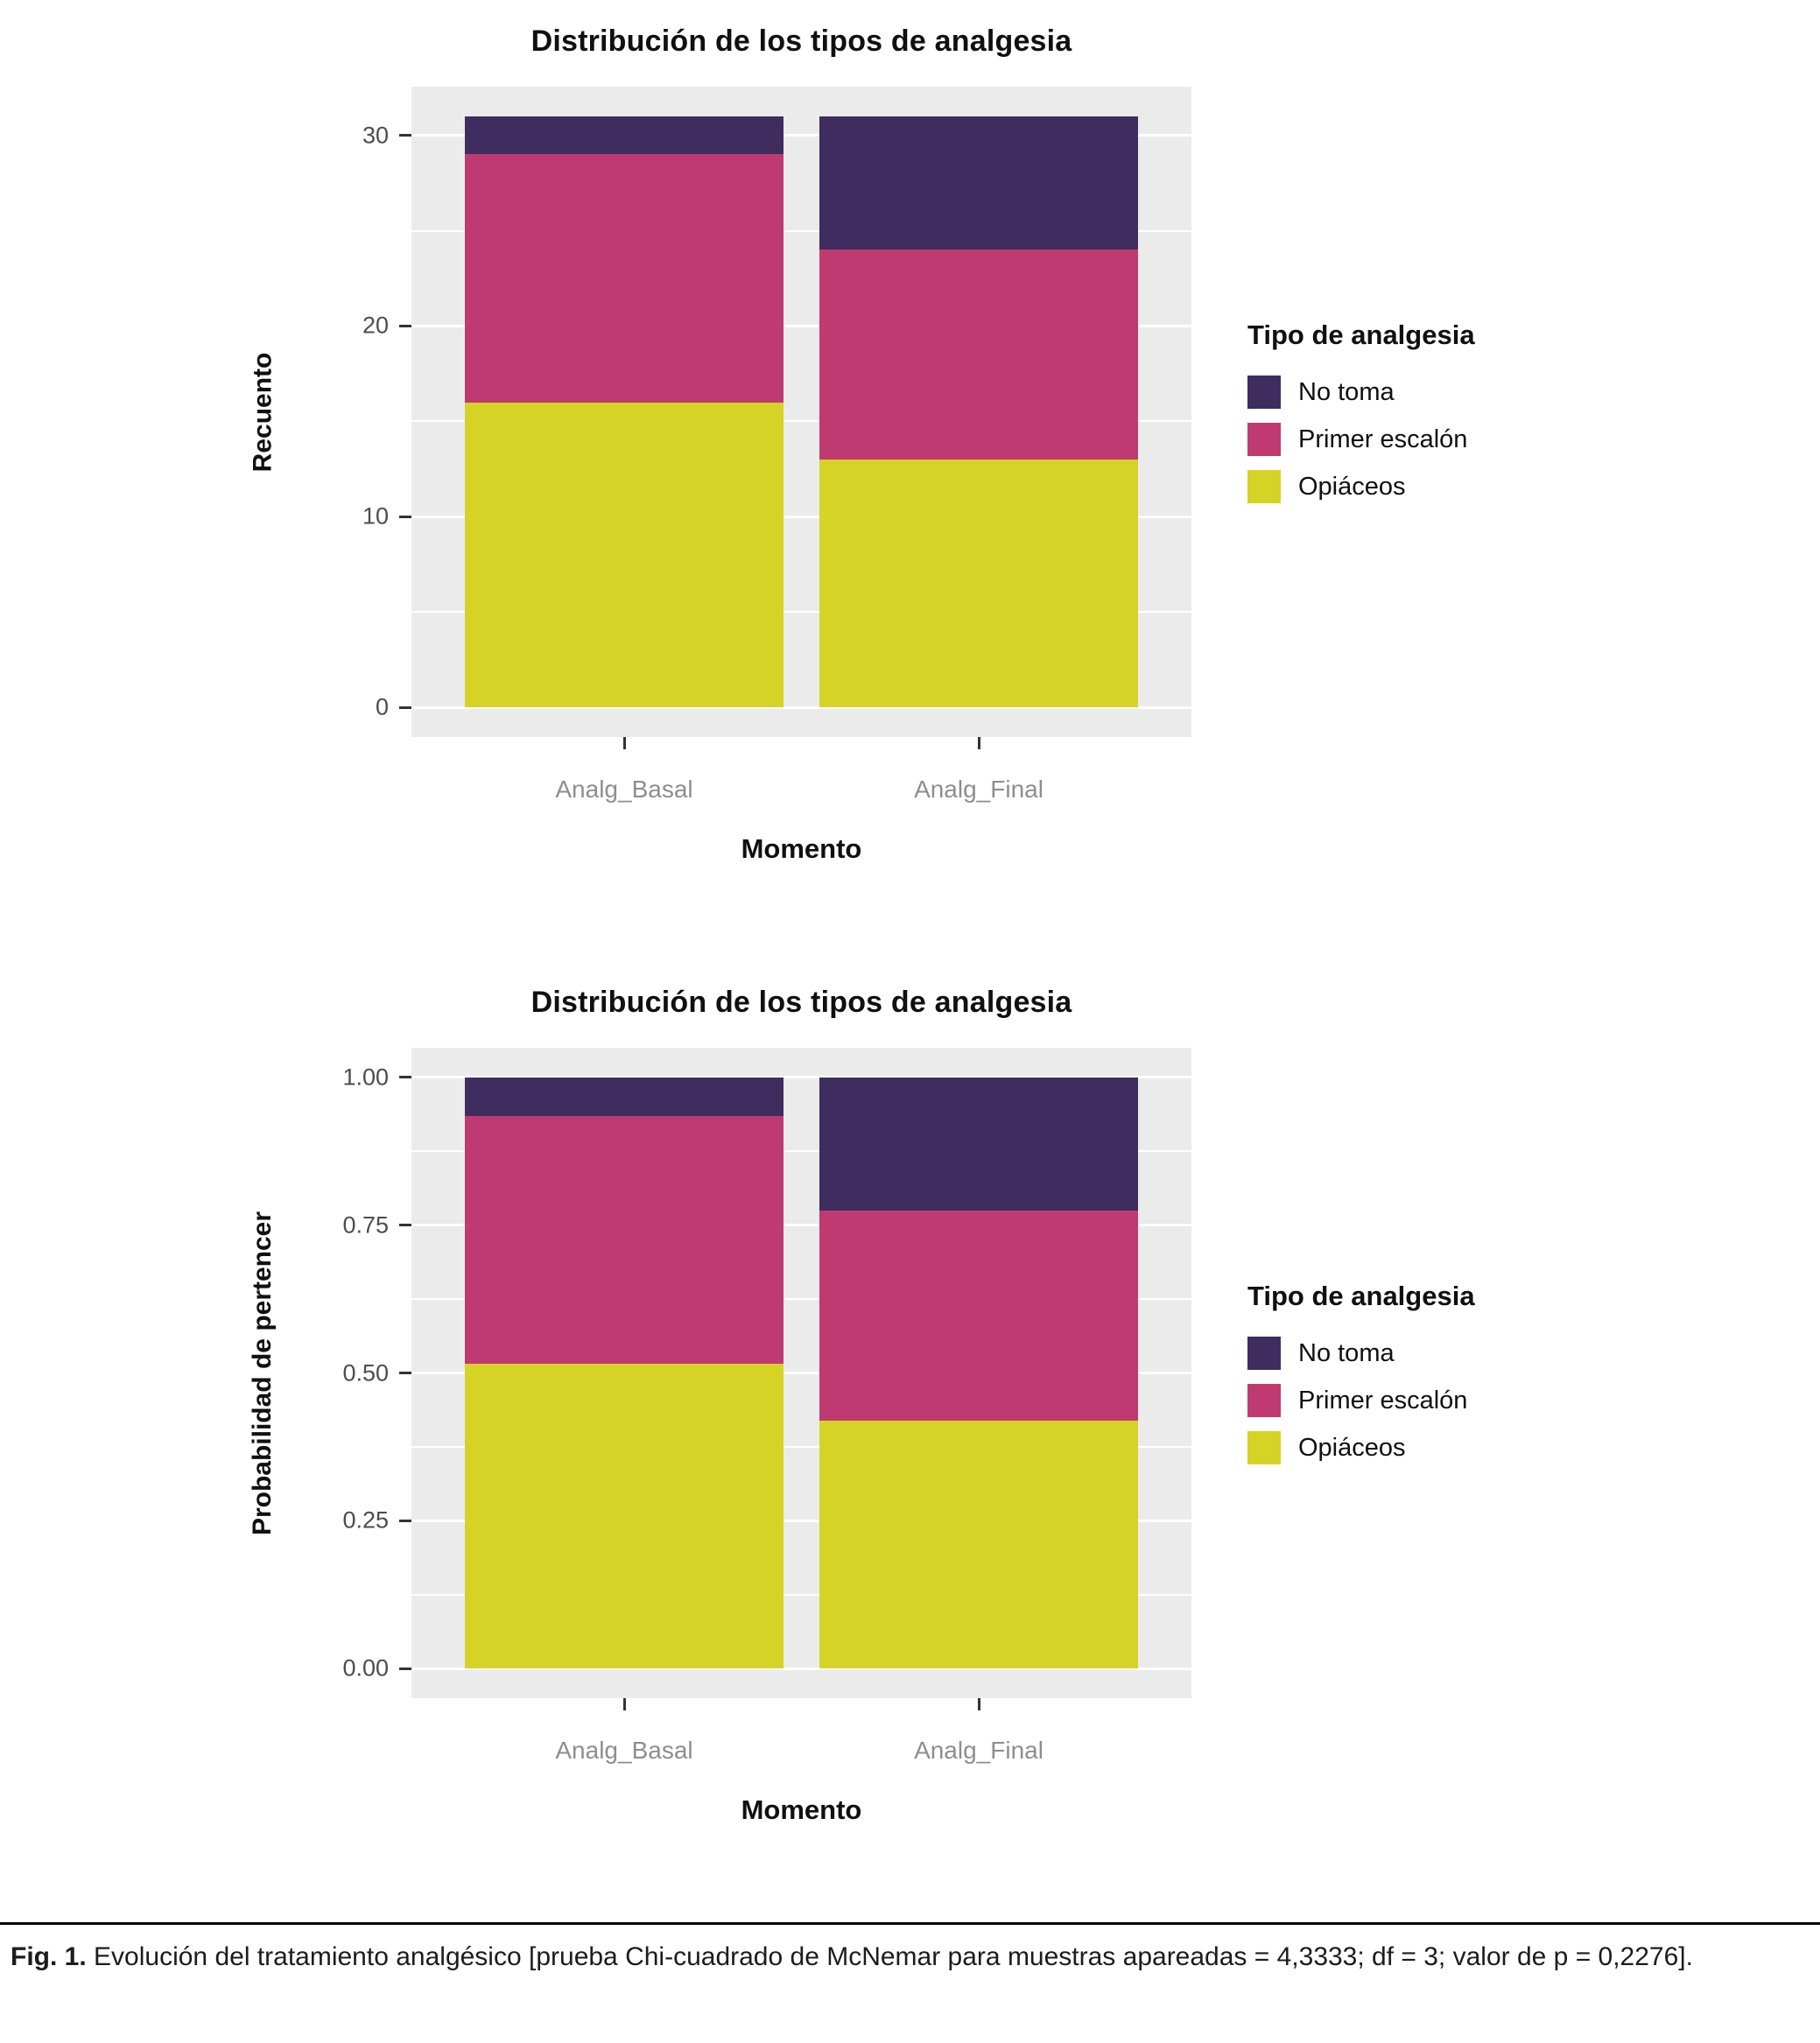  What do you see at coordinates (382, 706) in the screenshot?
I see `y-tick-label: 0` at bounding box center [382, 706].